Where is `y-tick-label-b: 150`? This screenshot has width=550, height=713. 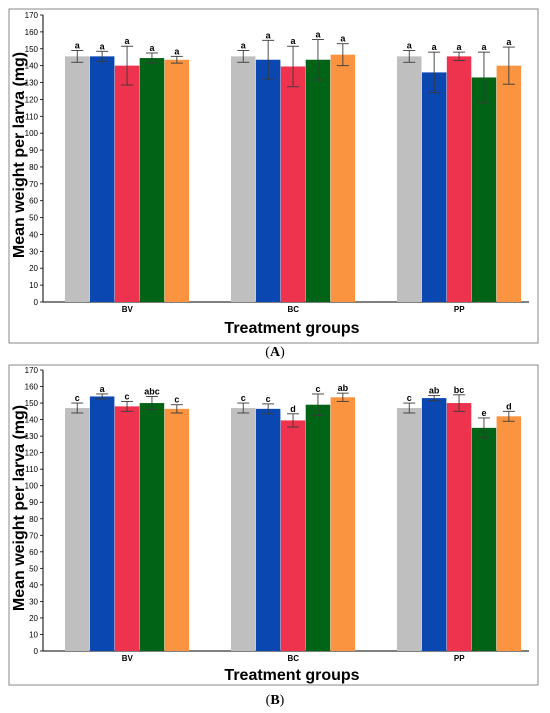
y-tick-label-b: 150 is located at coordinates (32, 403).